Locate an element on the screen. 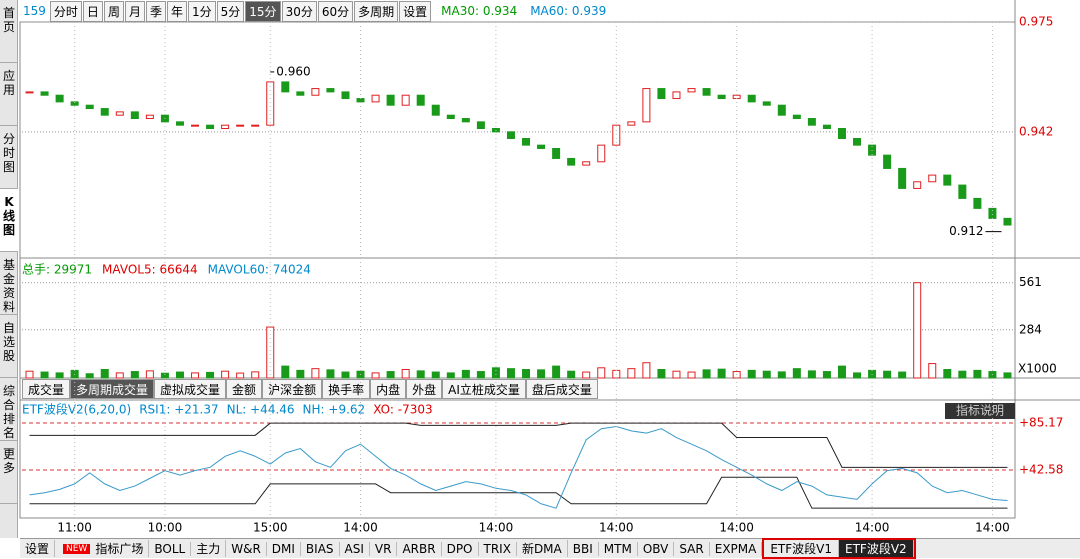 The height and width of the screenshot is (559, 1080). indicator-tab: BOLL is located at coordinates (170, 548).